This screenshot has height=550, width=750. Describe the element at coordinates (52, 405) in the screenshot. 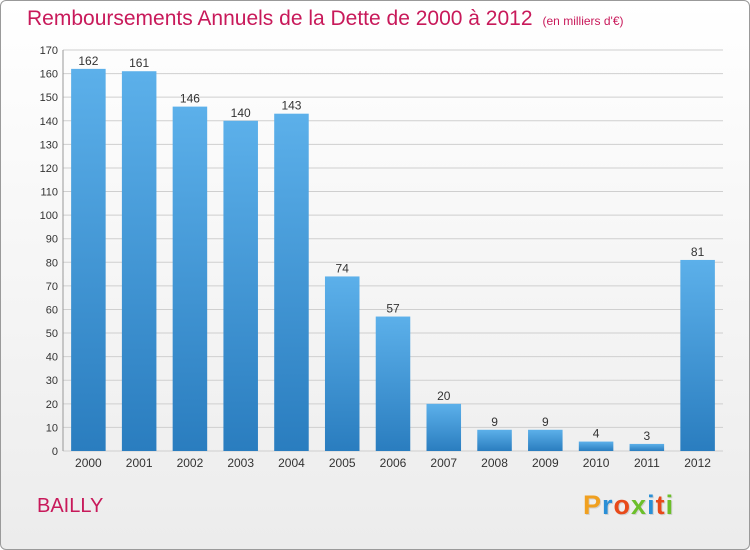

I see `y-tick-label: 20` at that location.